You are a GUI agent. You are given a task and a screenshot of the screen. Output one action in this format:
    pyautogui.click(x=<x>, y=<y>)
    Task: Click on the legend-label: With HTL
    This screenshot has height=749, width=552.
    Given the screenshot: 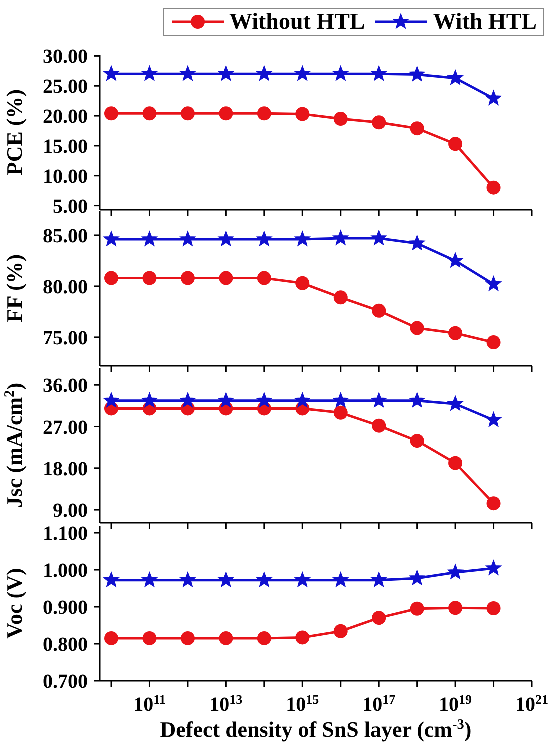 What is the action you would take?
    pyautogui.click(x=485, y=22)
    